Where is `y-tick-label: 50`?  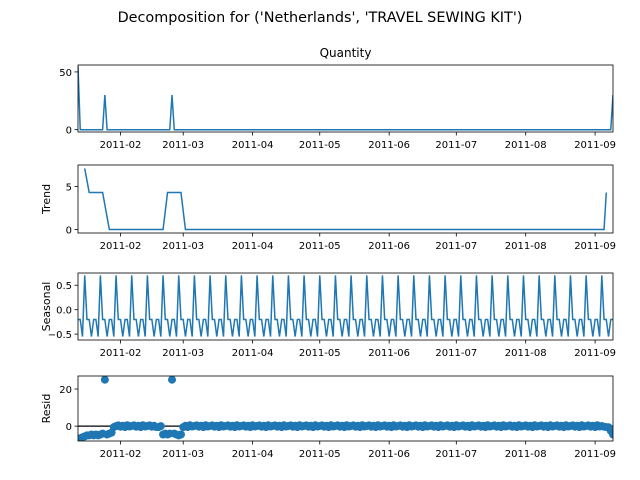 y-tick-label: 50 is located at coordinates (65, 73).